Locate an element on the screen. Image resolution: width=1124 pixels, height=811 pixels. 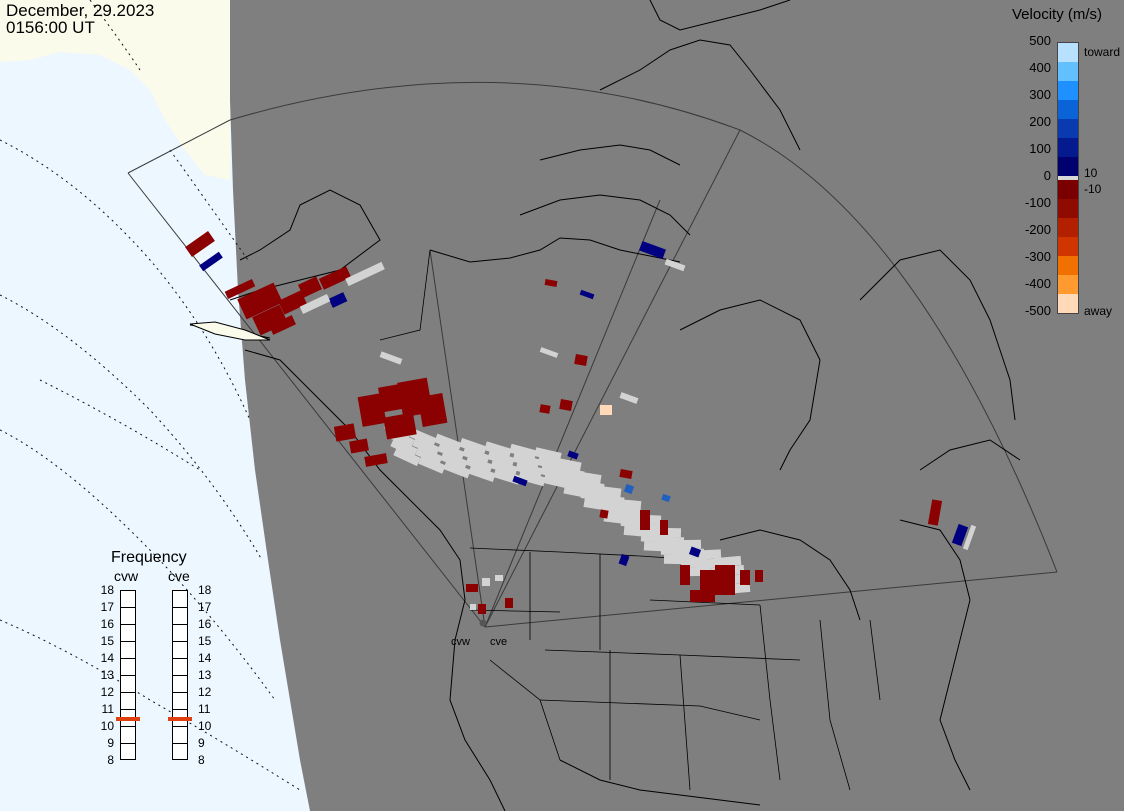
freq-radar-label-cvw: cvw is located at coordinates (126, 576).